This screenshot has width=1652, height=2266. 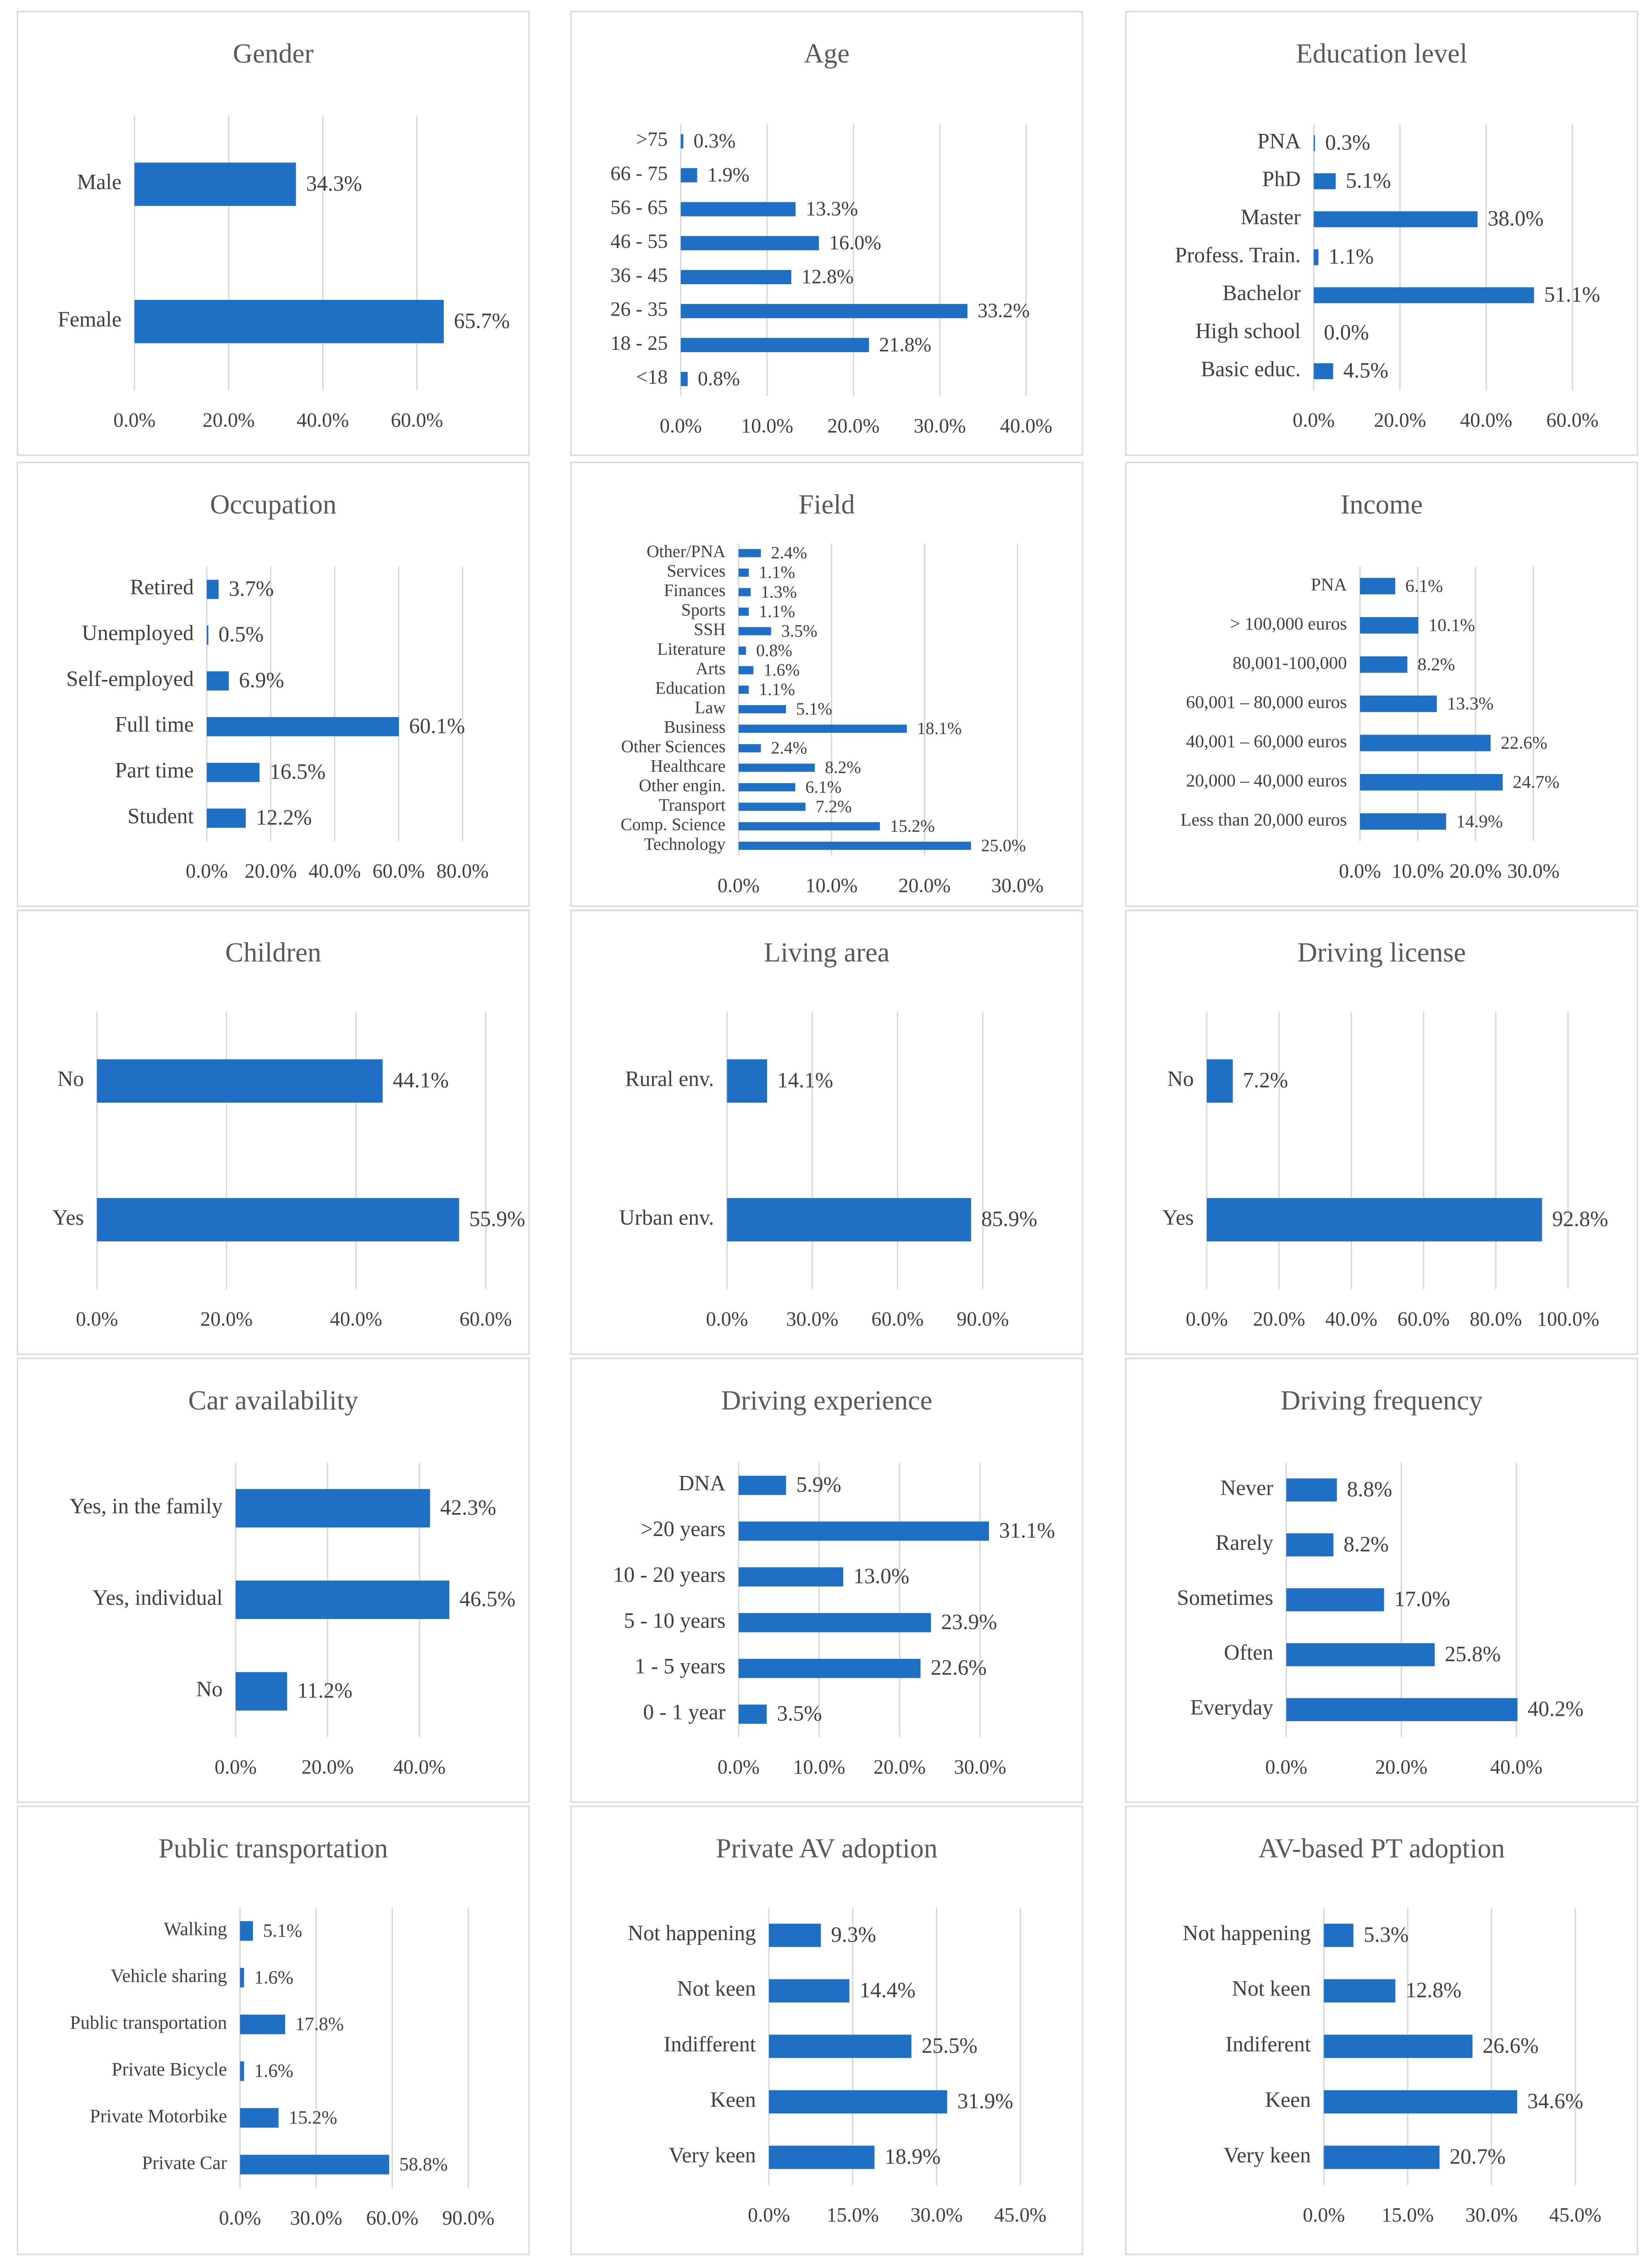 What do you see at coordinates (777, 611) in the screenshot?
I see `value-label: 1.1%` at bounding box center [777, 611].